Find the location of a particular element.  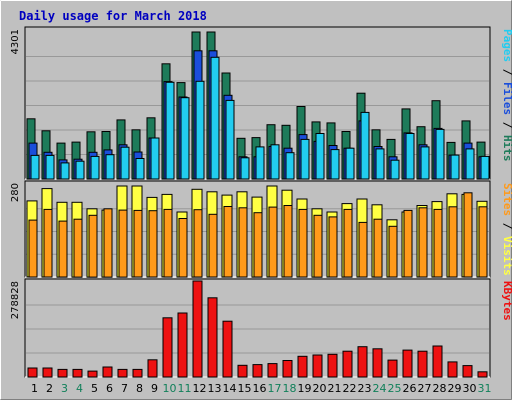

day-label-28: 28 is located at coordinates (440, 388).